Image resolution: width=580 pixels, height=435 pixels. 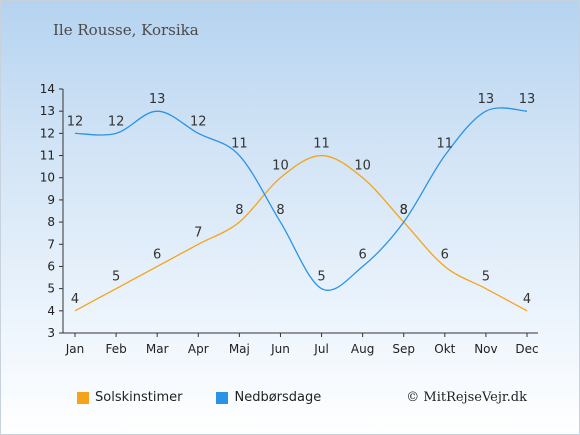 I want to click on x-tick-label: Jul, so click(x=320, y=349).